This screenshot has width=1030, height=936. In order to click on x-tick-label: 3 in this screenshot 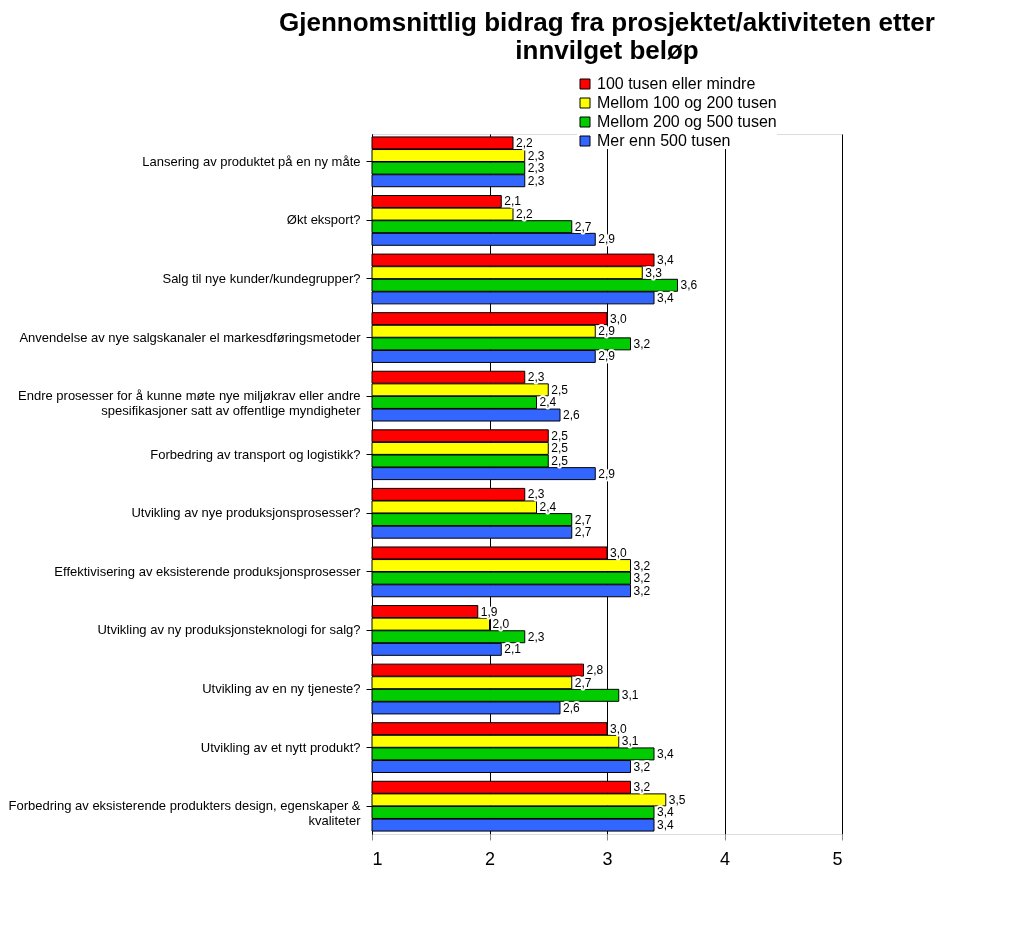, I will do `click(607, 858)`.